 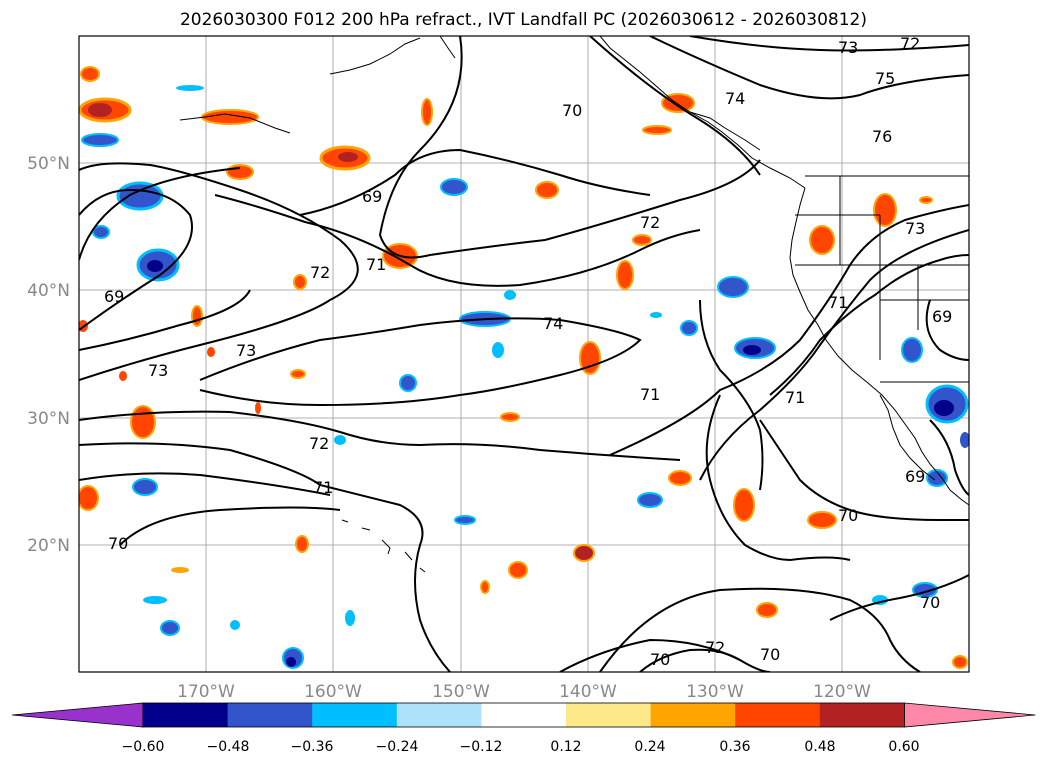 What do you see at coordinates (588, 692) in the screenshot?
I see `lon-label: 140°W` at bounding box center [588, 692].